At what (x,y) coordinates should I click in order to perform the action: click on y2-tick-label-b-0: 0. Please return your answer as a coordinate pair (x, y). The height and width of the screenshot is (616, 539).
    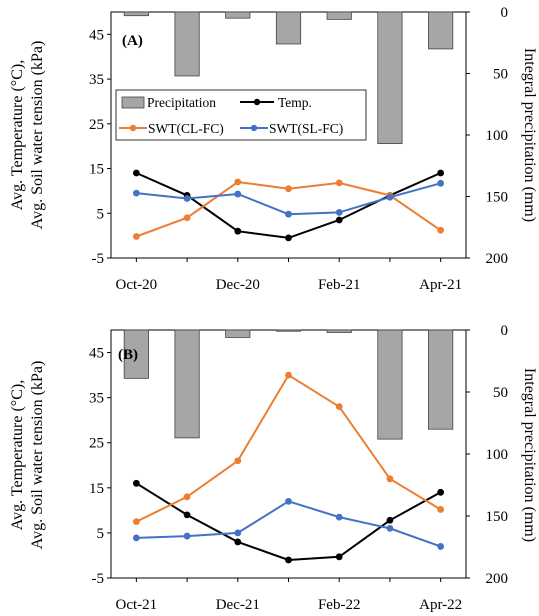
    Looking at the image, I should click on (505, 331).